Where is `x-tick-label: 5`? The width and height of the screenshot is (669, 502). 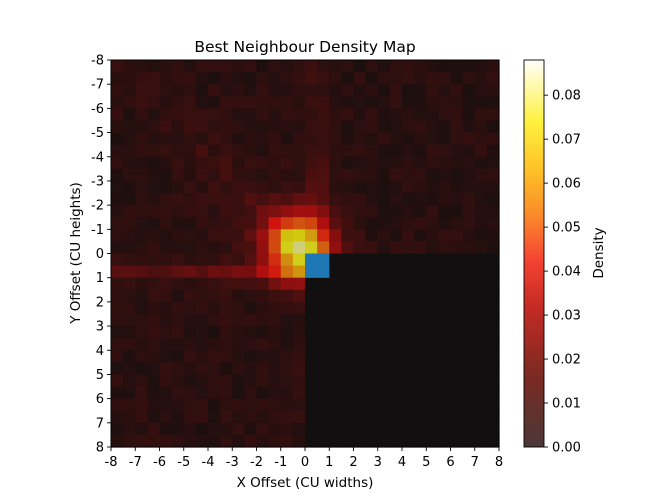
x-tick-label: 5 is located at coordinates (426, 462).